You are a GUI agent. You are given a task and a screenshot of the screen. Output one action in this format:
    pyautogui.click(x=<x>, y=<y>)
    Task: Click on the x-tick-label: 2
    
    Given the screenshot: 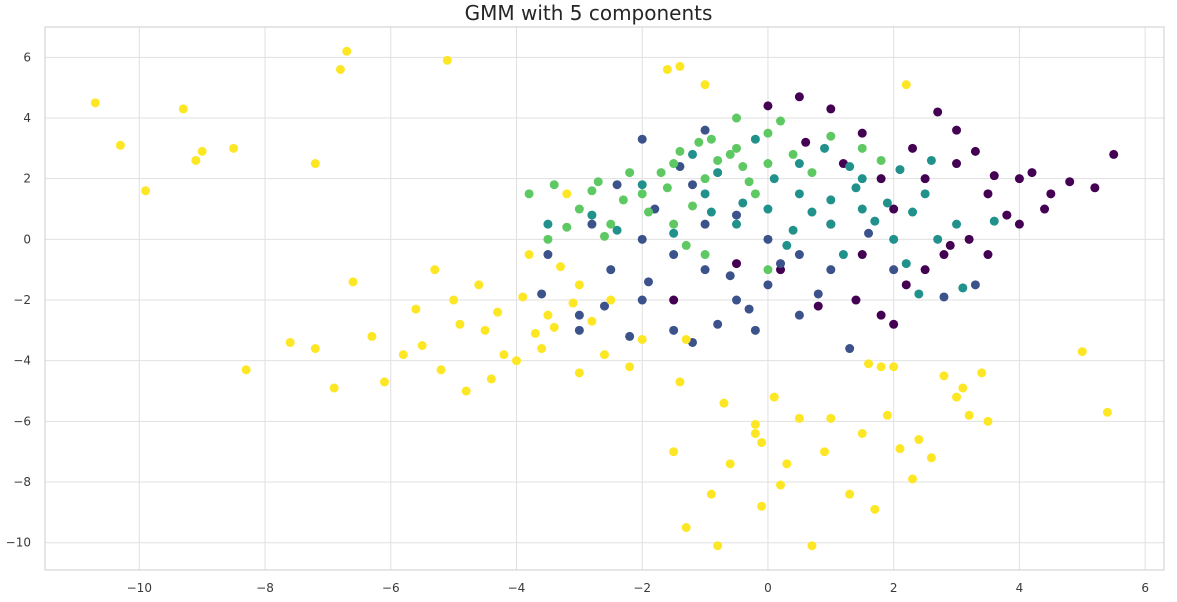 What is the action you would take?
    pyautogui.click(x=894, y=588)
    